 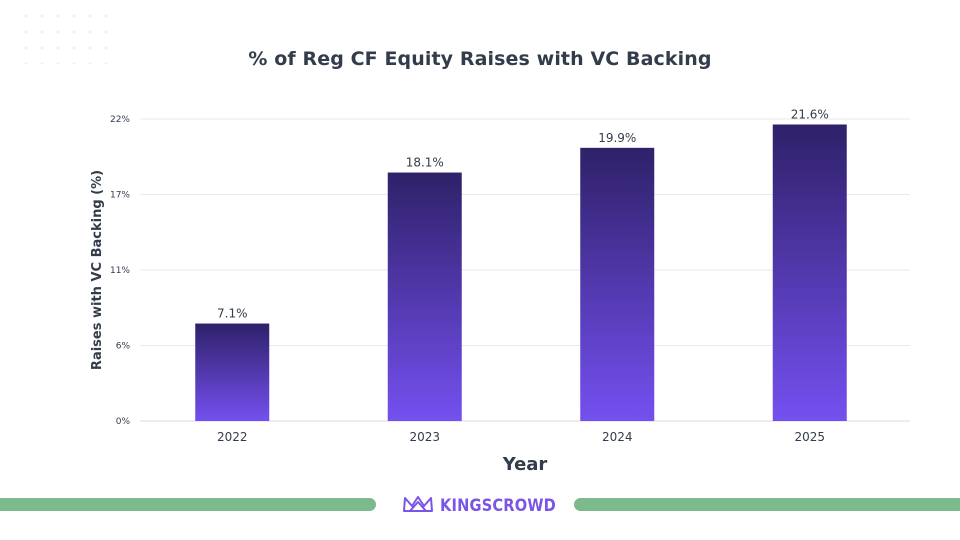 I want to click on y-tick-label: 6%, so click(x=123, y=347).